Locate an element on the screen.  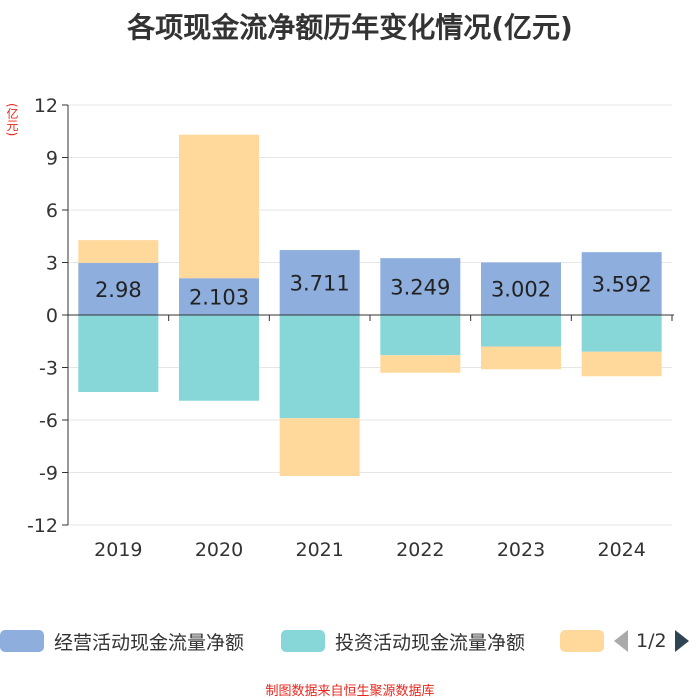
y-tick-label: -6 is located at coordinates (48, 421).